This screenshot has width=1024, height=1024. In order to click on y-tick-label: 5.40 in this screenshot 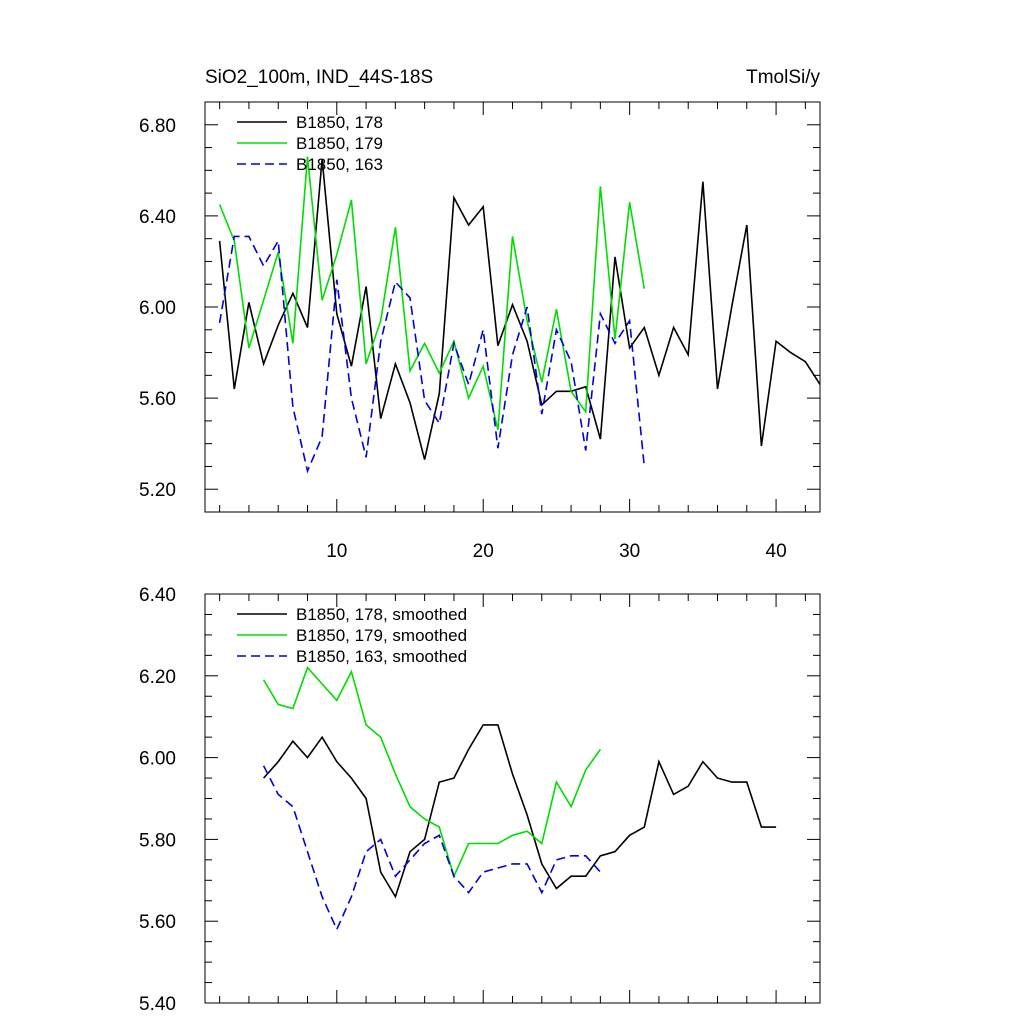, I will do `click(157, 1004)`.